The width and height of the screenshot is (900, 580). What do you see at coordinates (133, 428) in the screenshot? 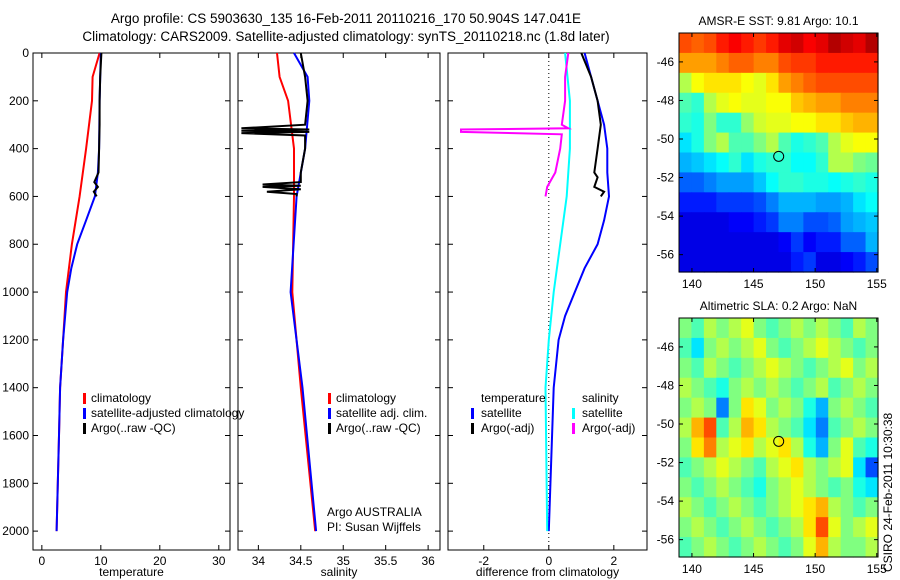
I see `legend-entry: Argo(..raw -QC)` at bounding box center [133, 428].